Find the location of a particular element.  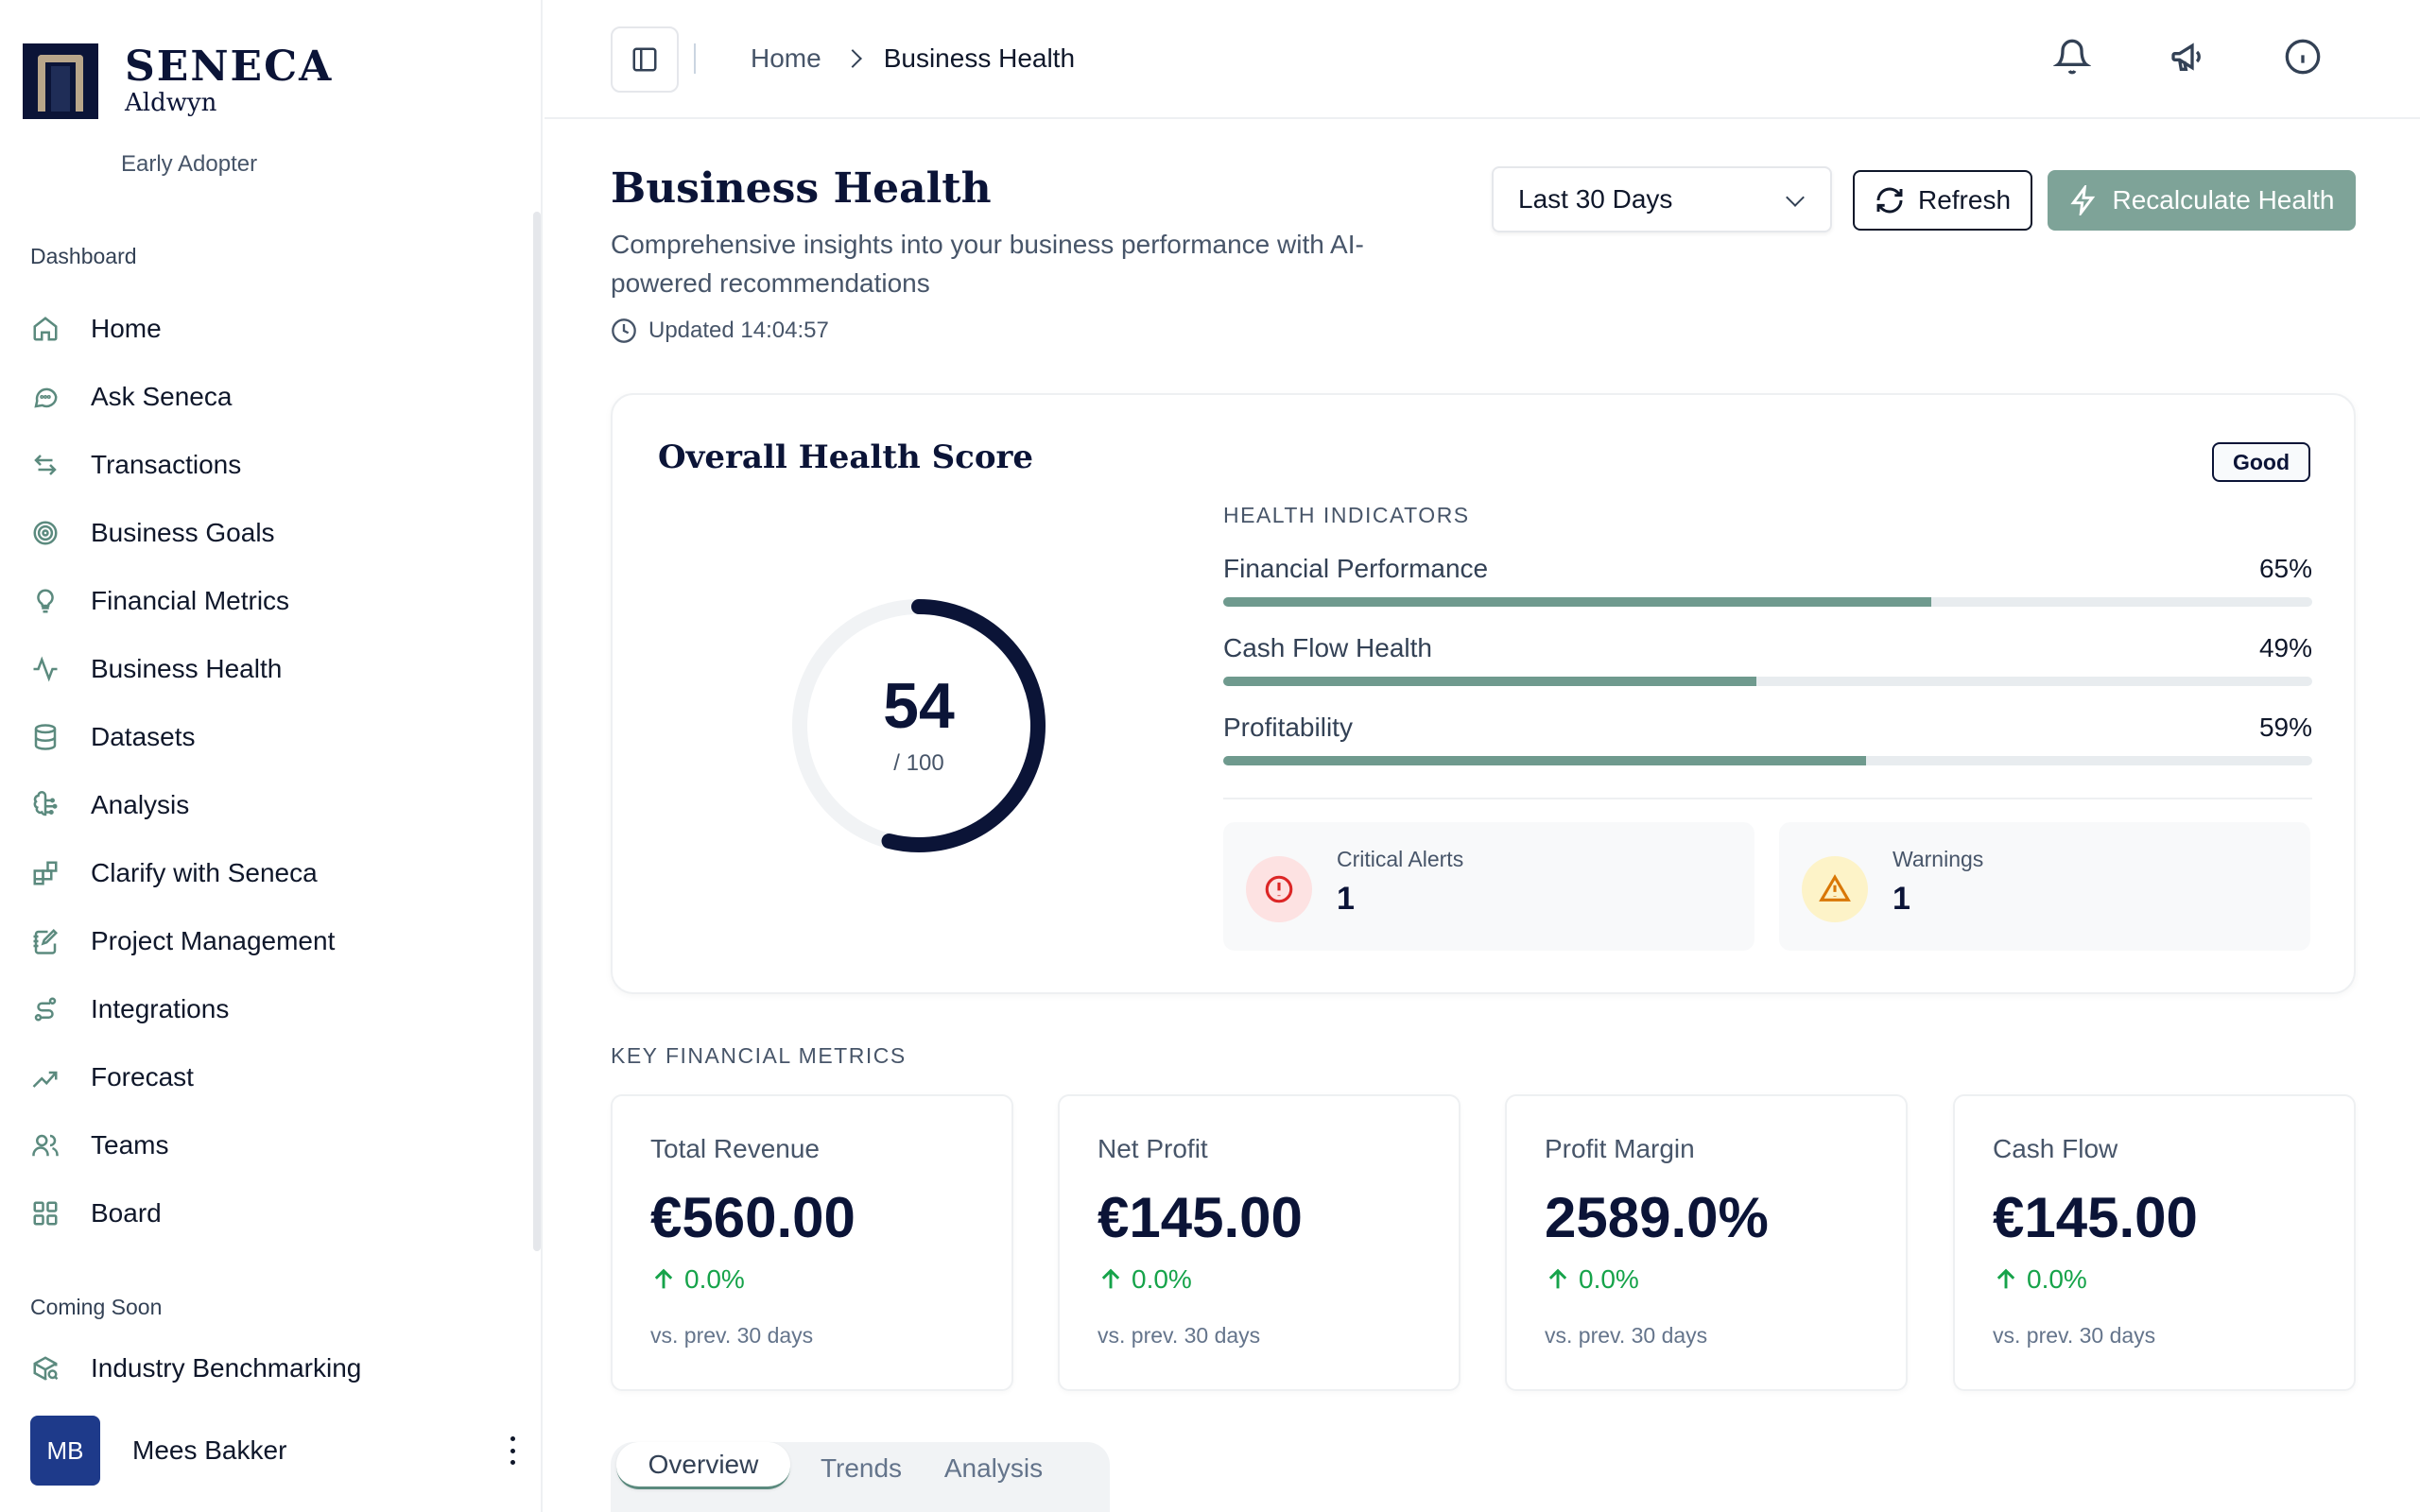

recalculate-health-button: Recalculate Health is located at coordinates (2202, 200).